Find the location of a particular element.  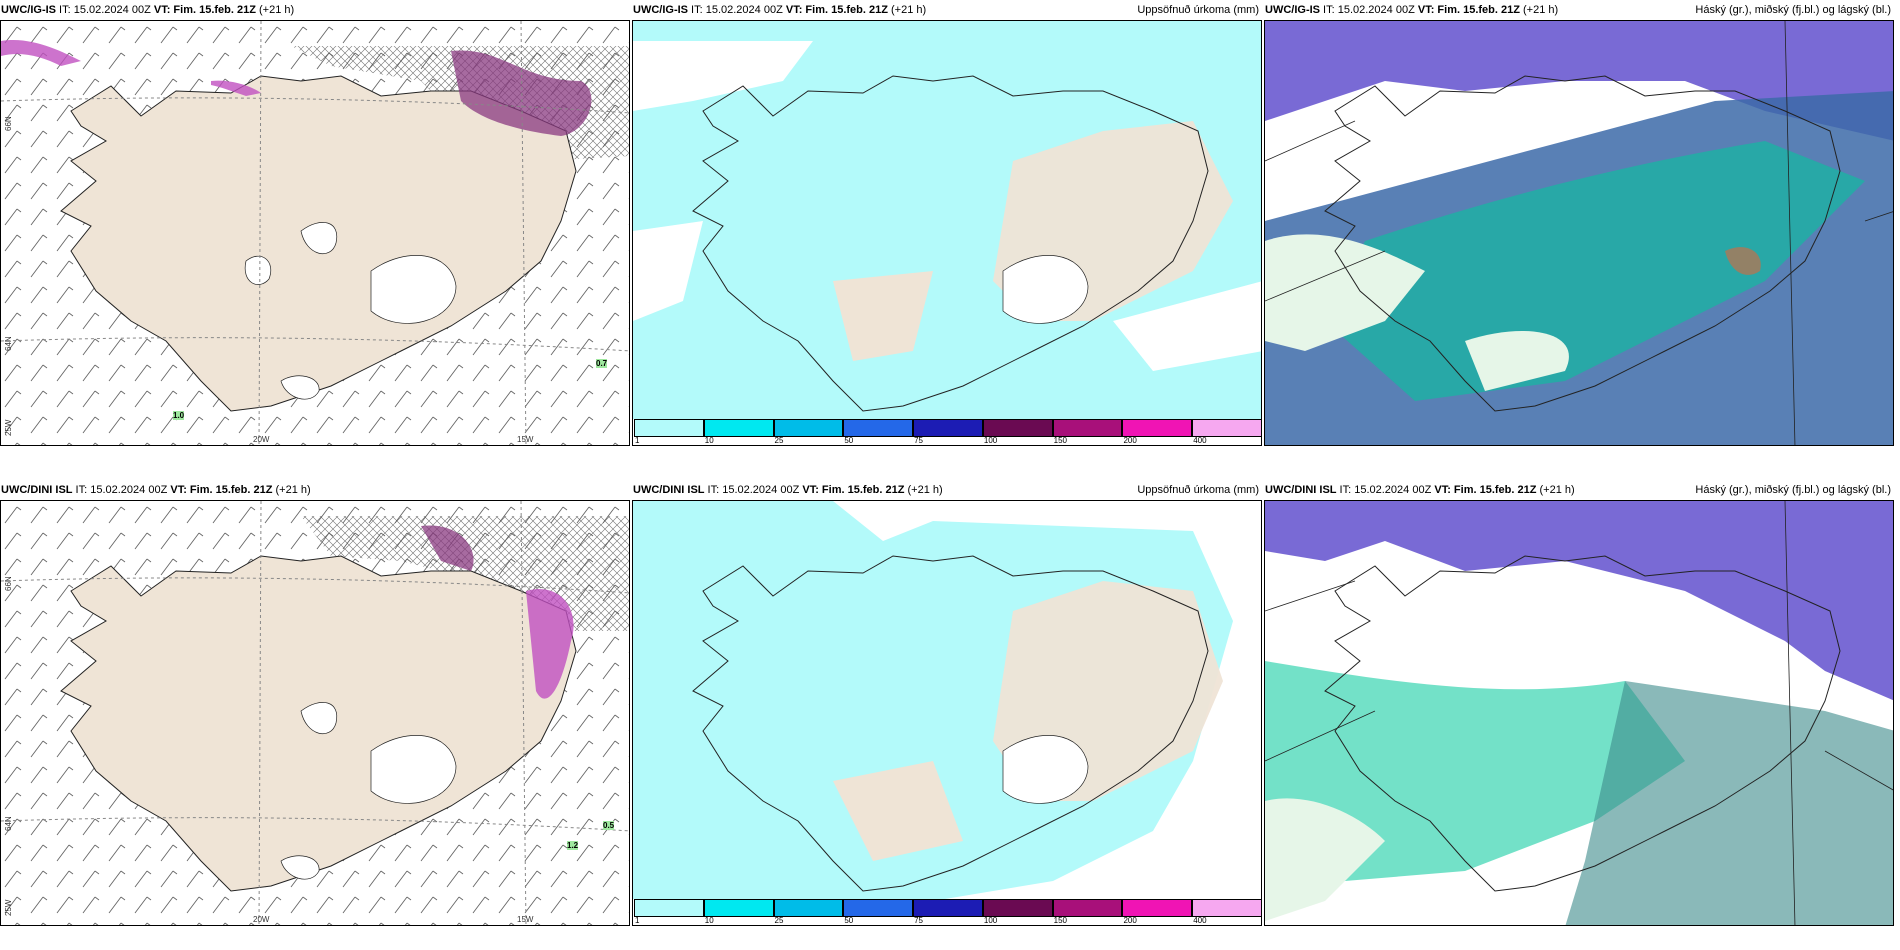

wind-value: 1.2 is located at coordinates (573, 845).